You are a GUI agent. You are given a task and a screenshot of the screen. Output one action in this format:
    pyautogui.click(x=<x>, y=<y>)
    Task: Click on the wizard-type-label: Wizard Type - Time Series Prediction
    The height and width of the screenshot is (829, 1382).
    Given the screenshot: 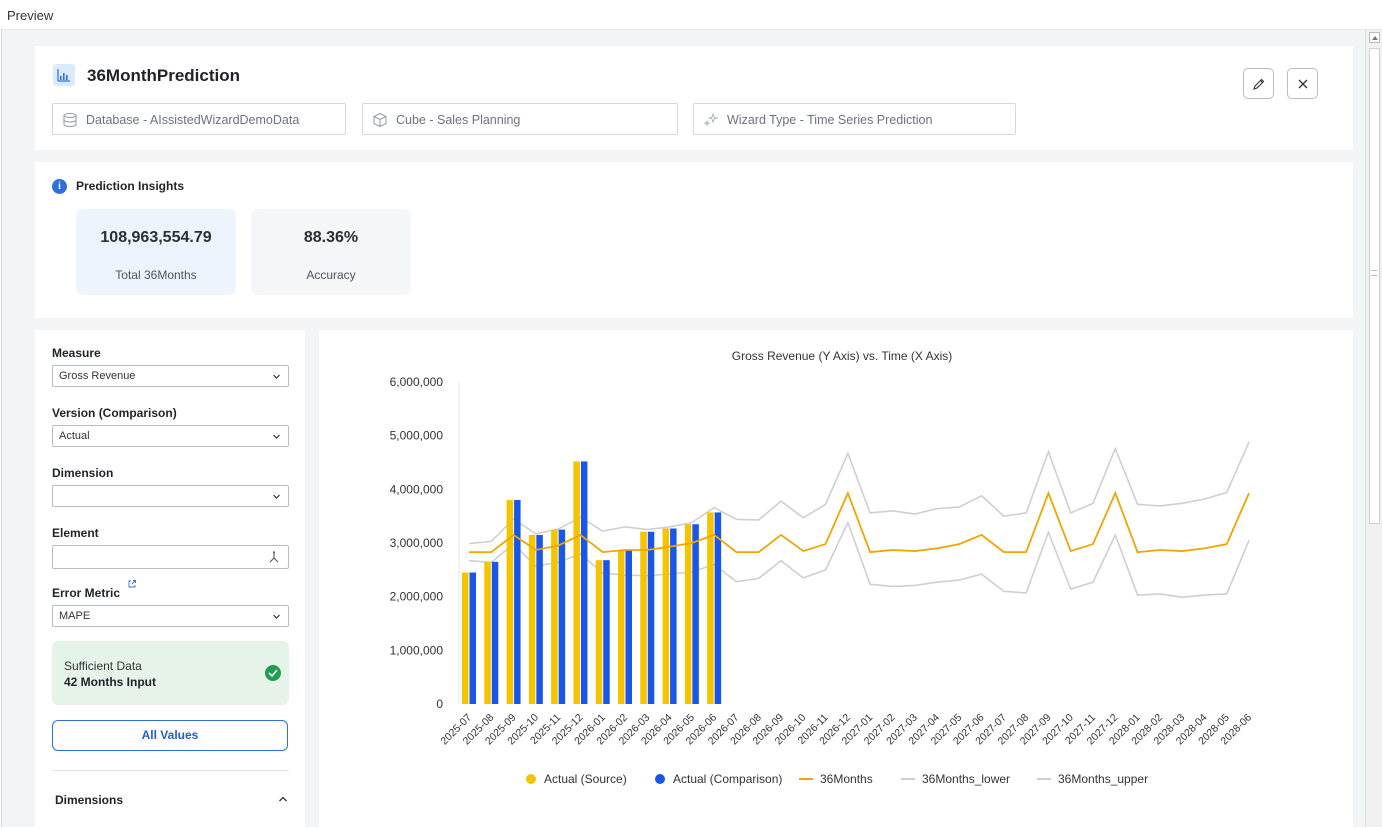 What is the action you would take?
    pyautogui.click(x=830, y=120)
    